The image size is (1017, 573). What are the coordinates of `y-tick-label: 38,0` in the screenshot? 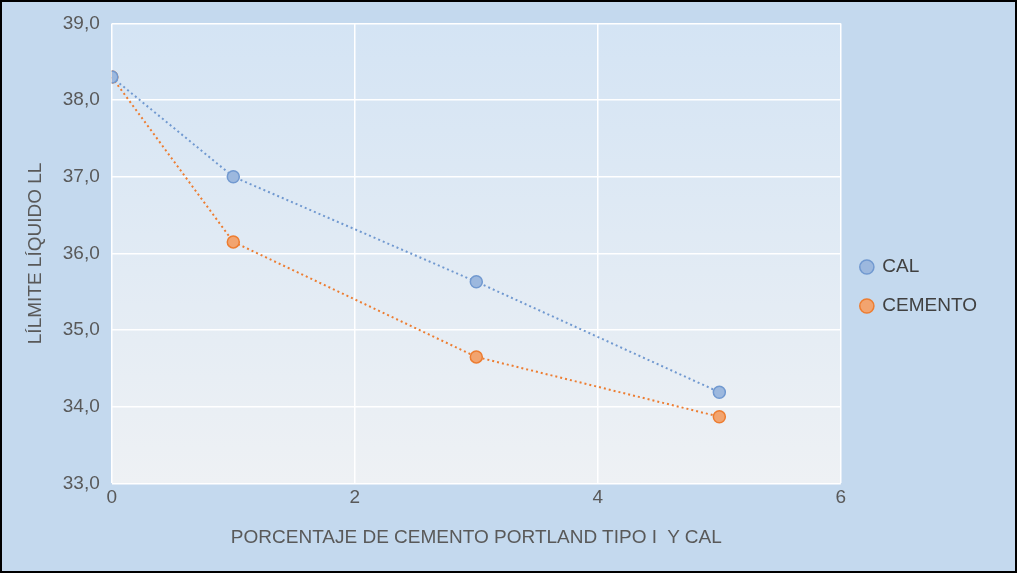 It's located at (81, 99).